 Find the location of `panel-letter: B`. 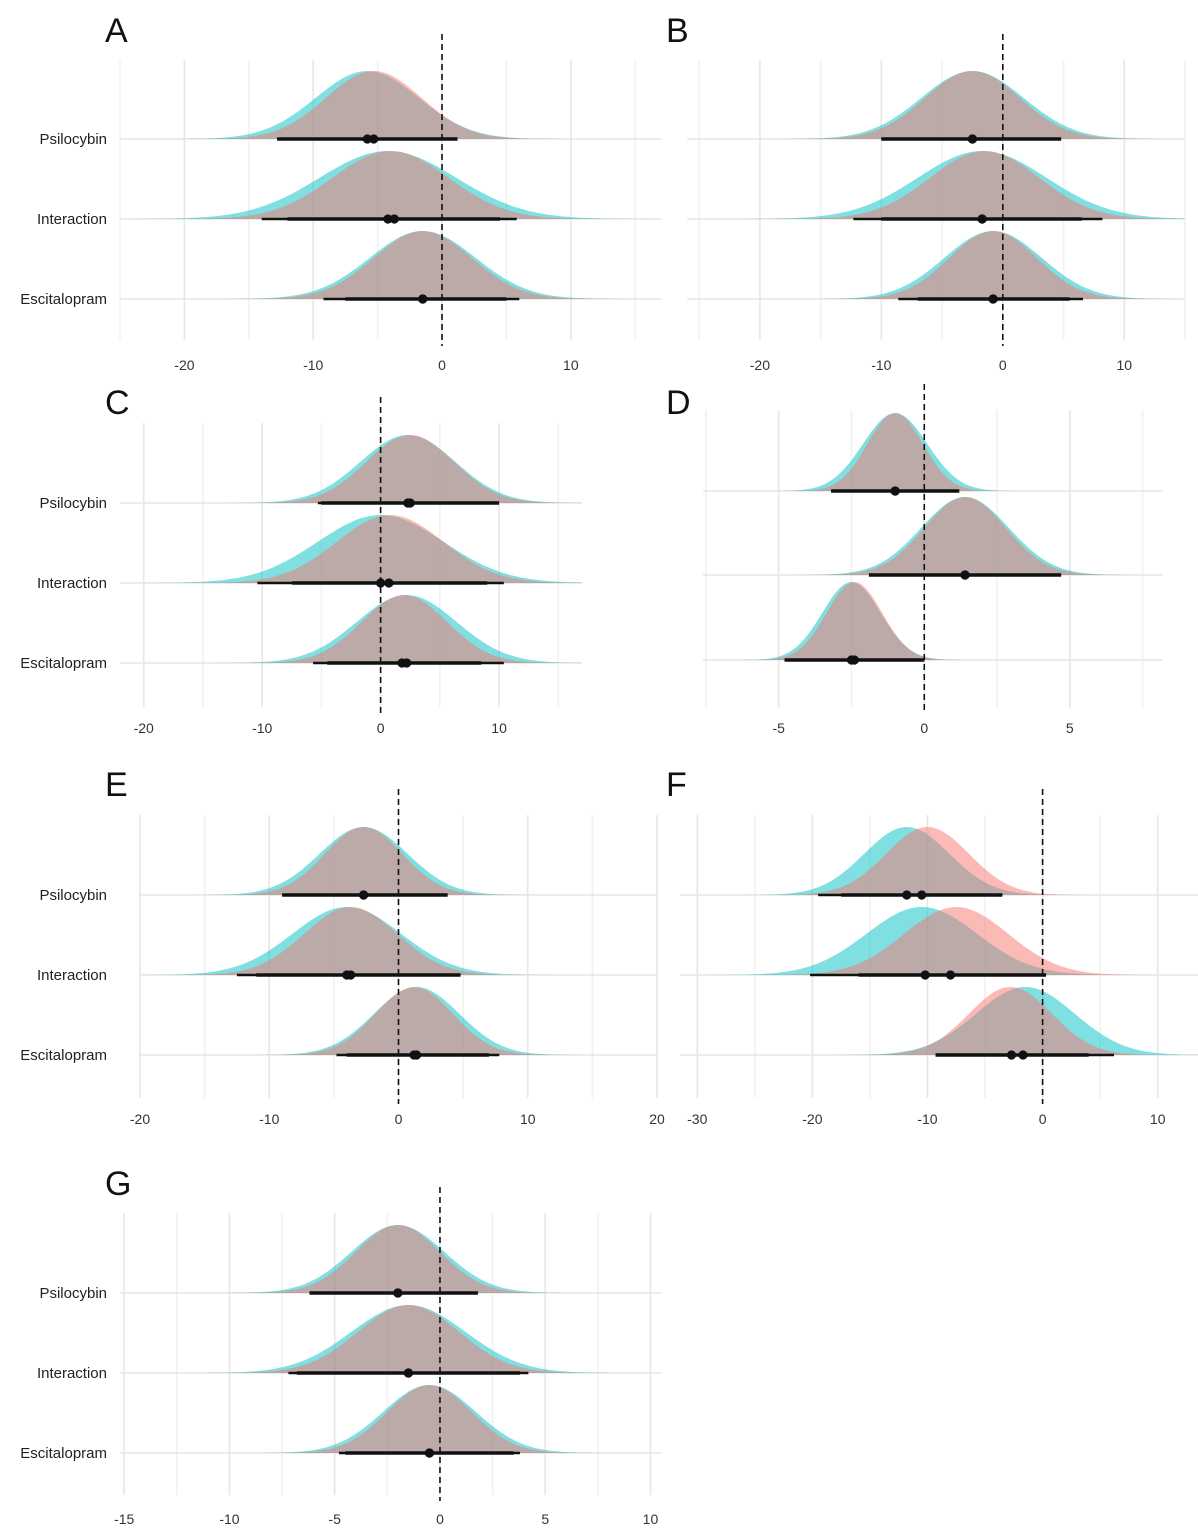

panel-letter: B is located at coordinates (677, 31).